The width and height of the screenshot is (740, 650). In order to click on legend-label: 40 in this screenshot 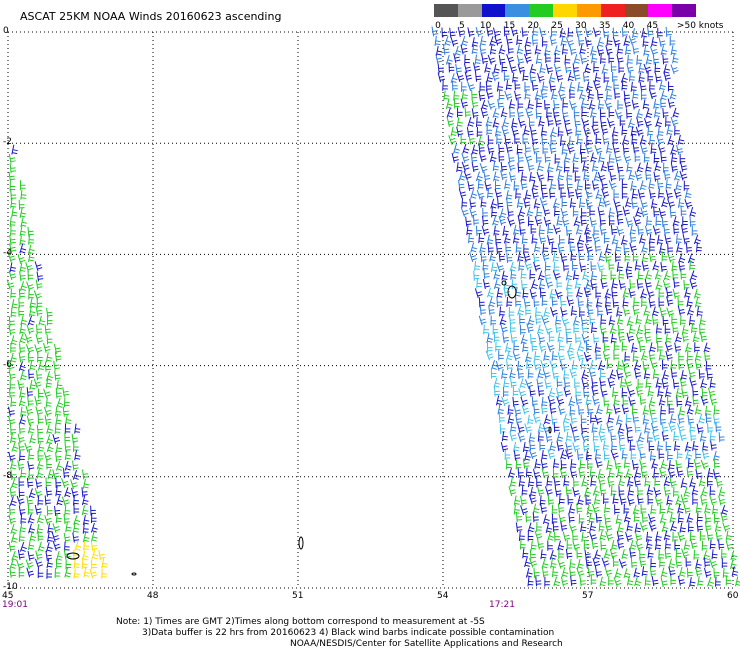, I will do `click(628, 26)`.